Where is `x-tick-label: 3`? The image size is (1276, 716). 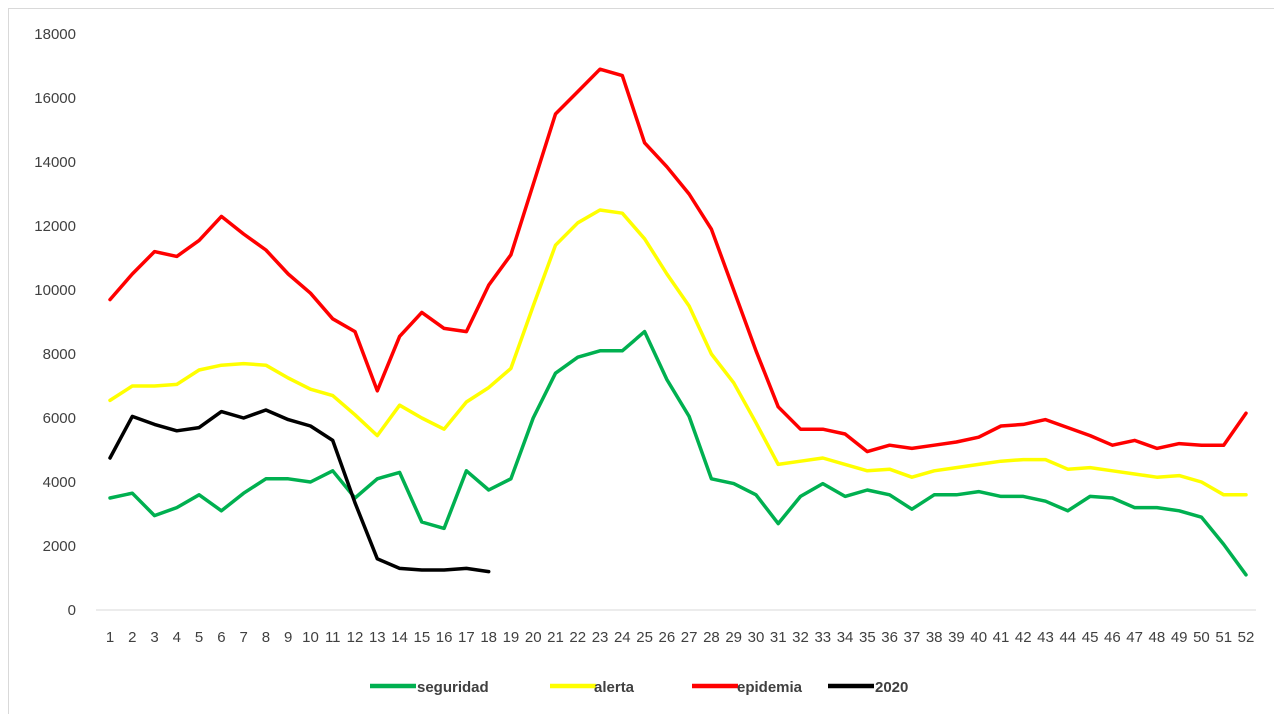 x-tick-label: 3 is located at coordinates (154, 637).